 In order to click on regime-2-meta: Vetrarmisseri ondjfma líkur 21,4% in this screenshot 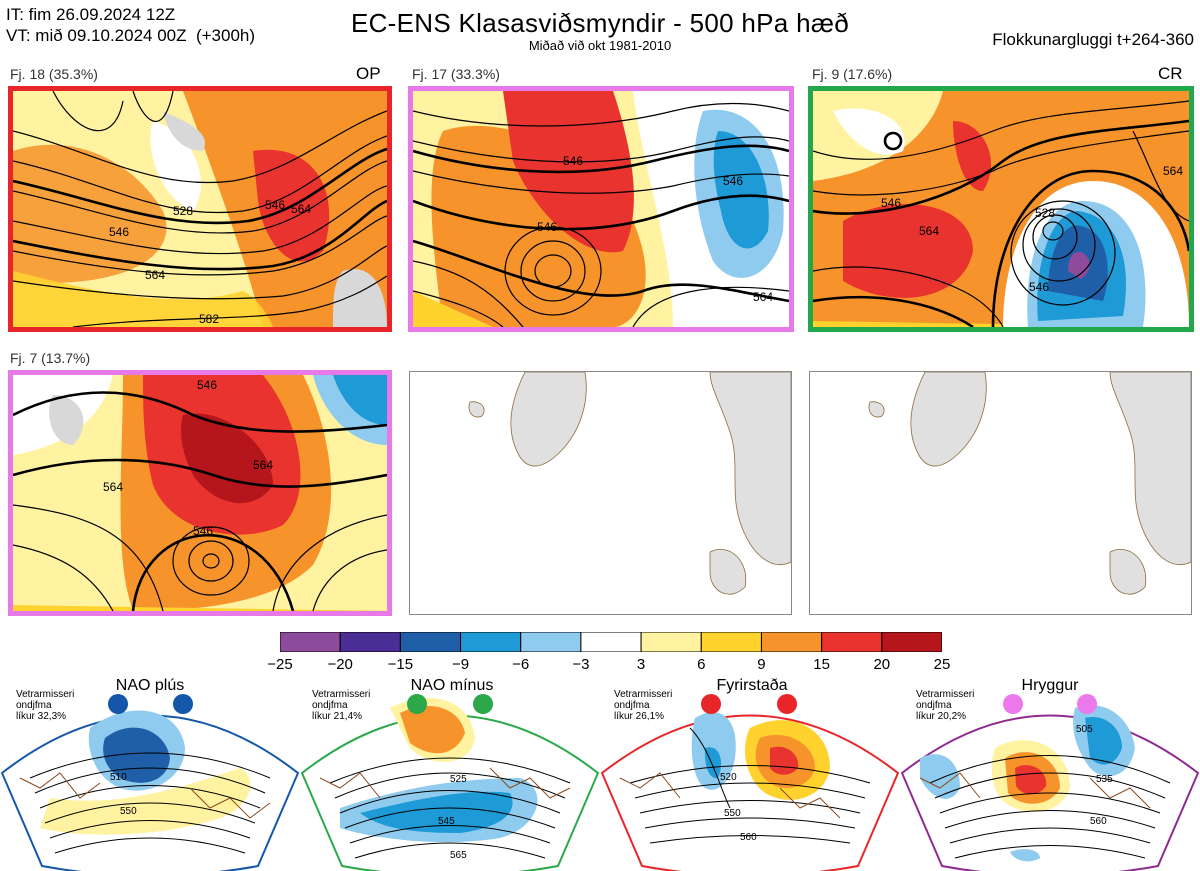, I will do `click(341, 705)`.